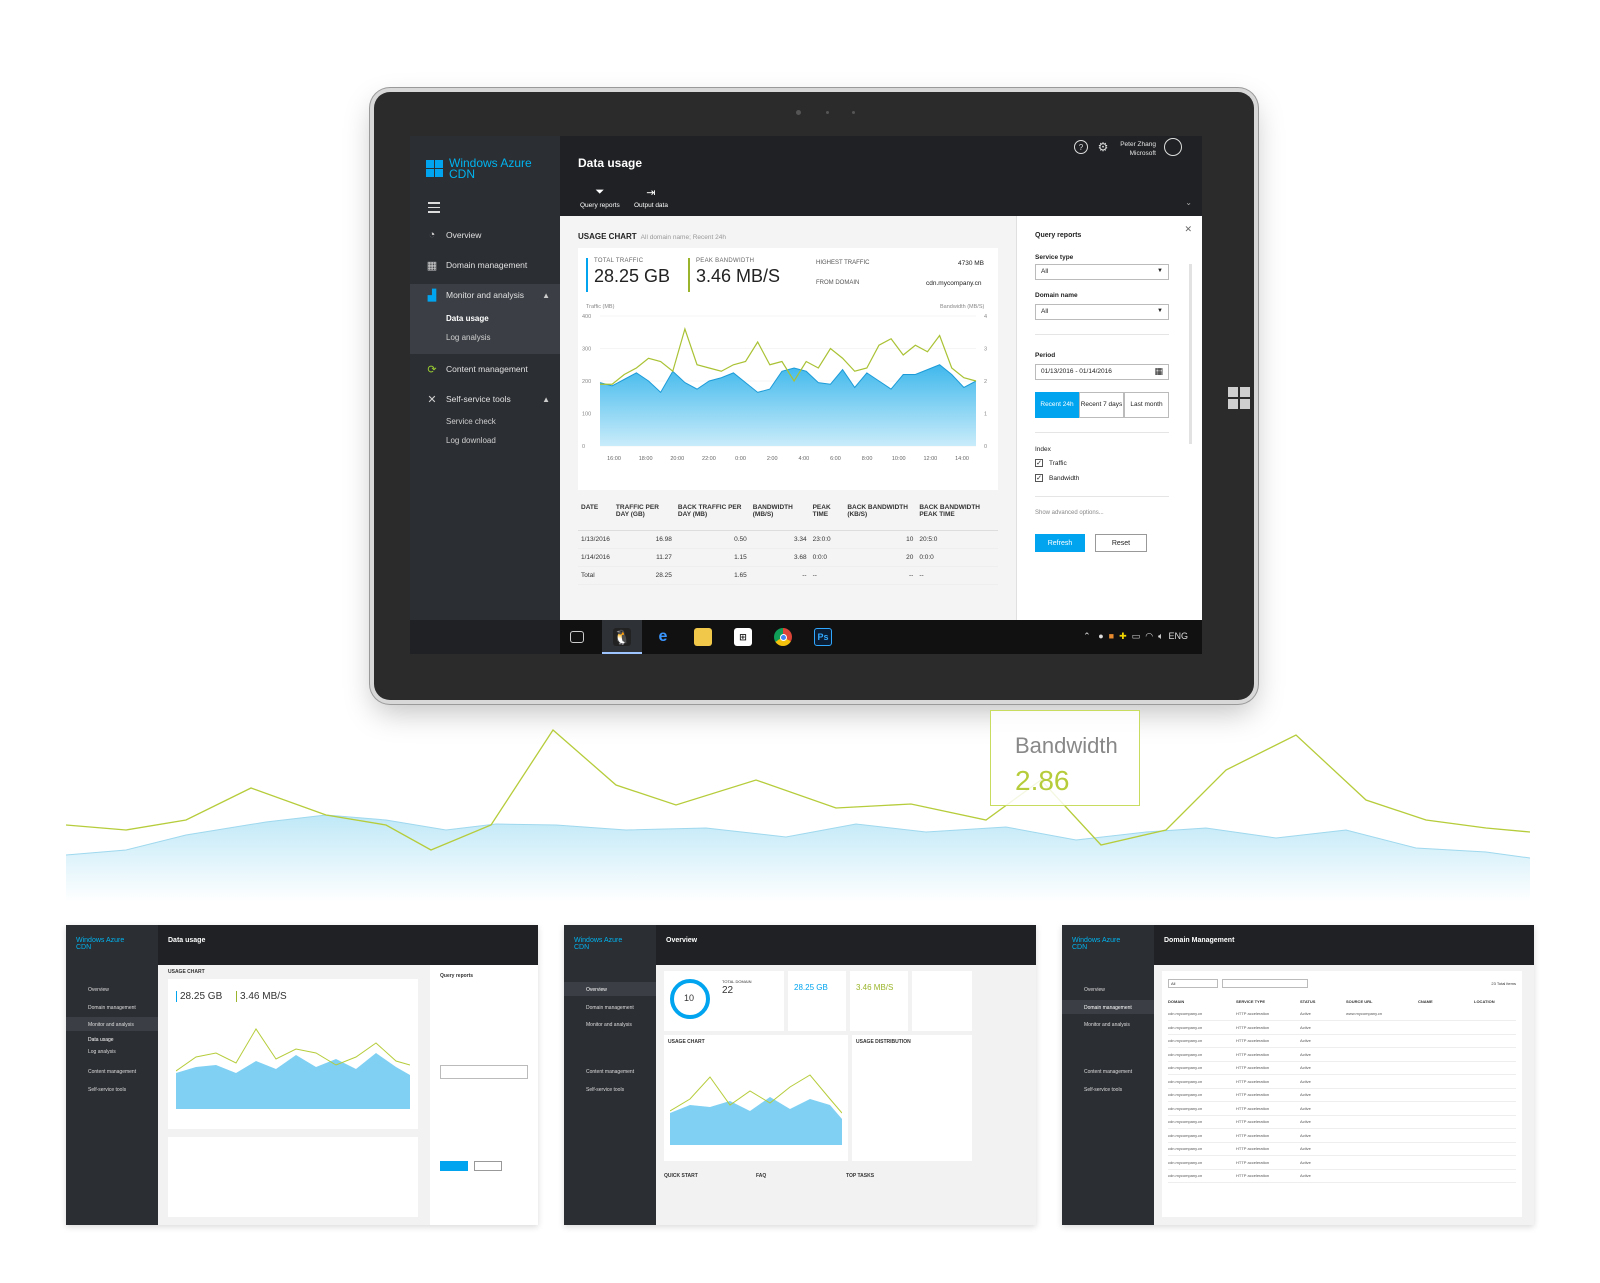  I want to click on seg-recent-7-days: Recent 7 days, so click(1101, 405).